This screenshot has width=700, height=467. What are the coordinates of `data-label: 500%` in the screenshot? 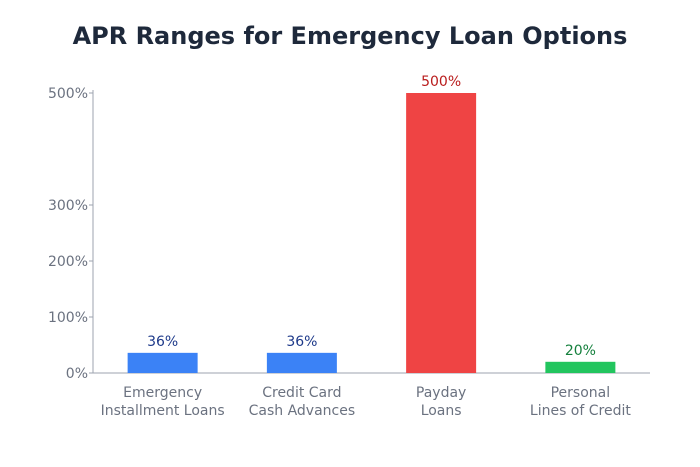 It's located at (441, 82).